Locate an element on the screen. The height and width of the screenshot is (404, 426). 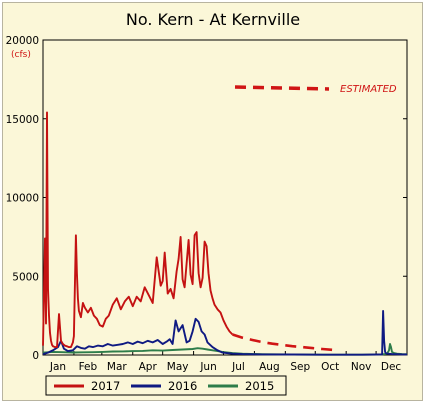
y-unit-label: (cfs) is located at coordinates (21, 55).